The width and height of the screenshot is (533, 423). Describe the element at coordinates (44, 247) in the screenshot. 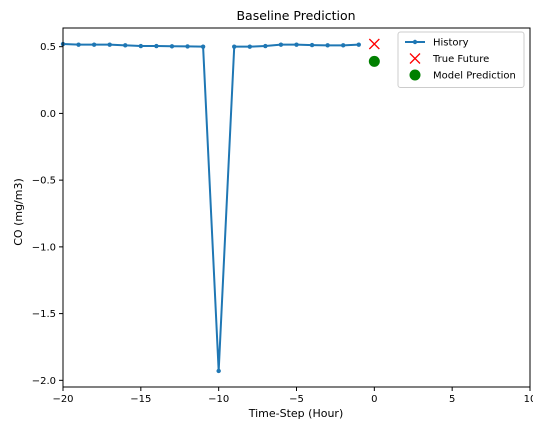

I see `y-tick-label: −1.0` at that location.